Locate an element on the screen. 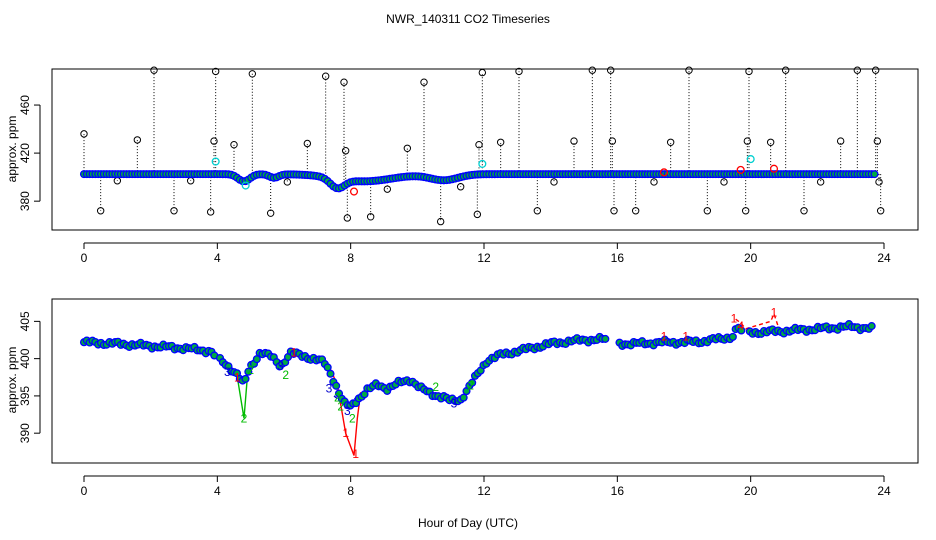 The width and height of the screenshot is (936, 540). bottom-points is located at coordinates (477, 365).